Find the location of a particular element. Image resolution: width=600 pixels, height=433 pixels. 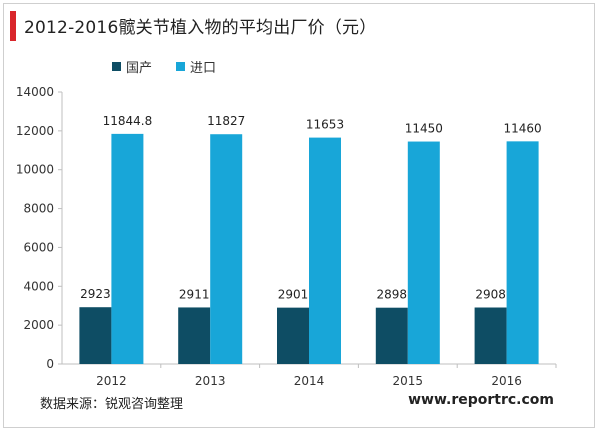

legend-swatch-domestic is located at coordinates (116, 66).